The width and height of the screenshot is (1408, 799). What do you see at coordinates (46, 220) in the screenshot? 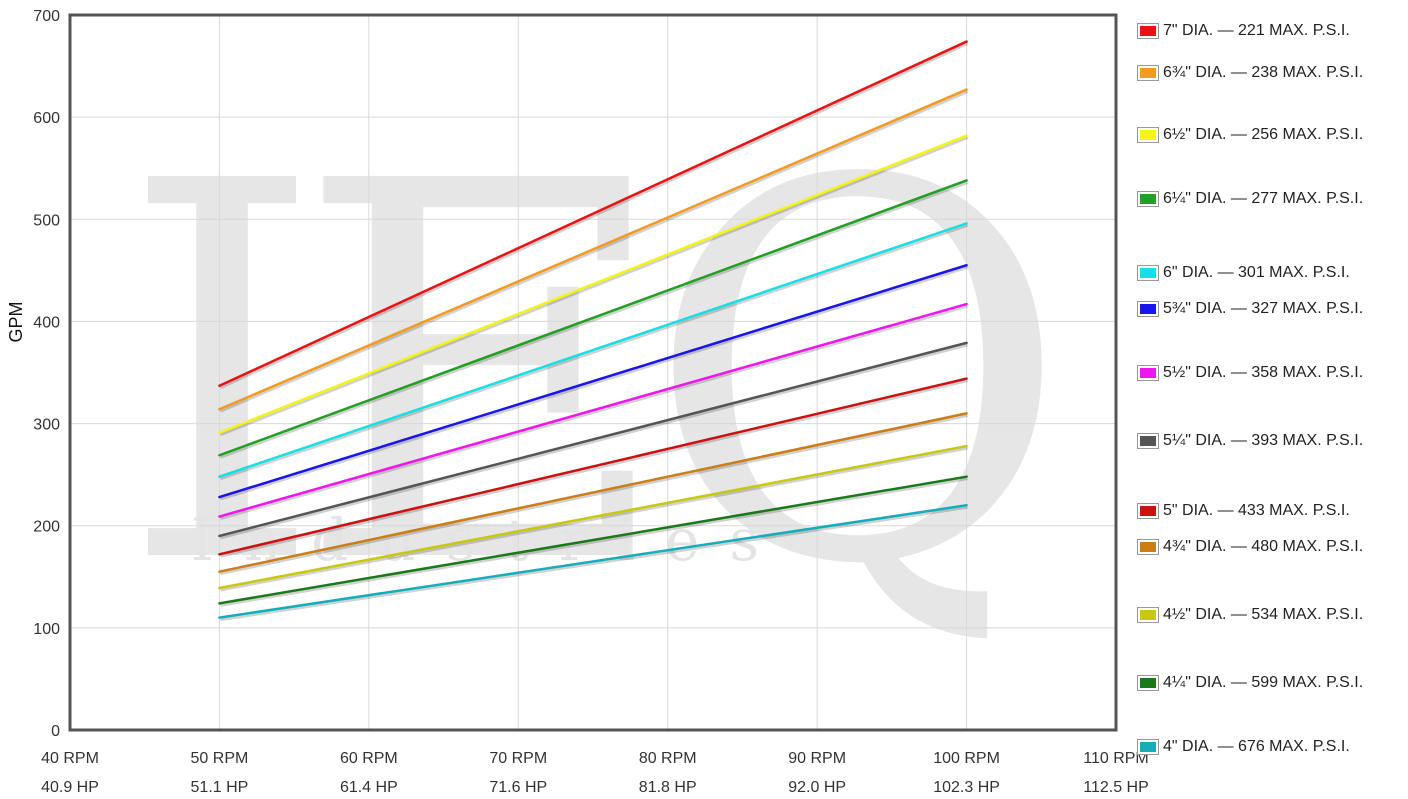
I see `y-tick-label: 500` at bounding box center [46, 220].